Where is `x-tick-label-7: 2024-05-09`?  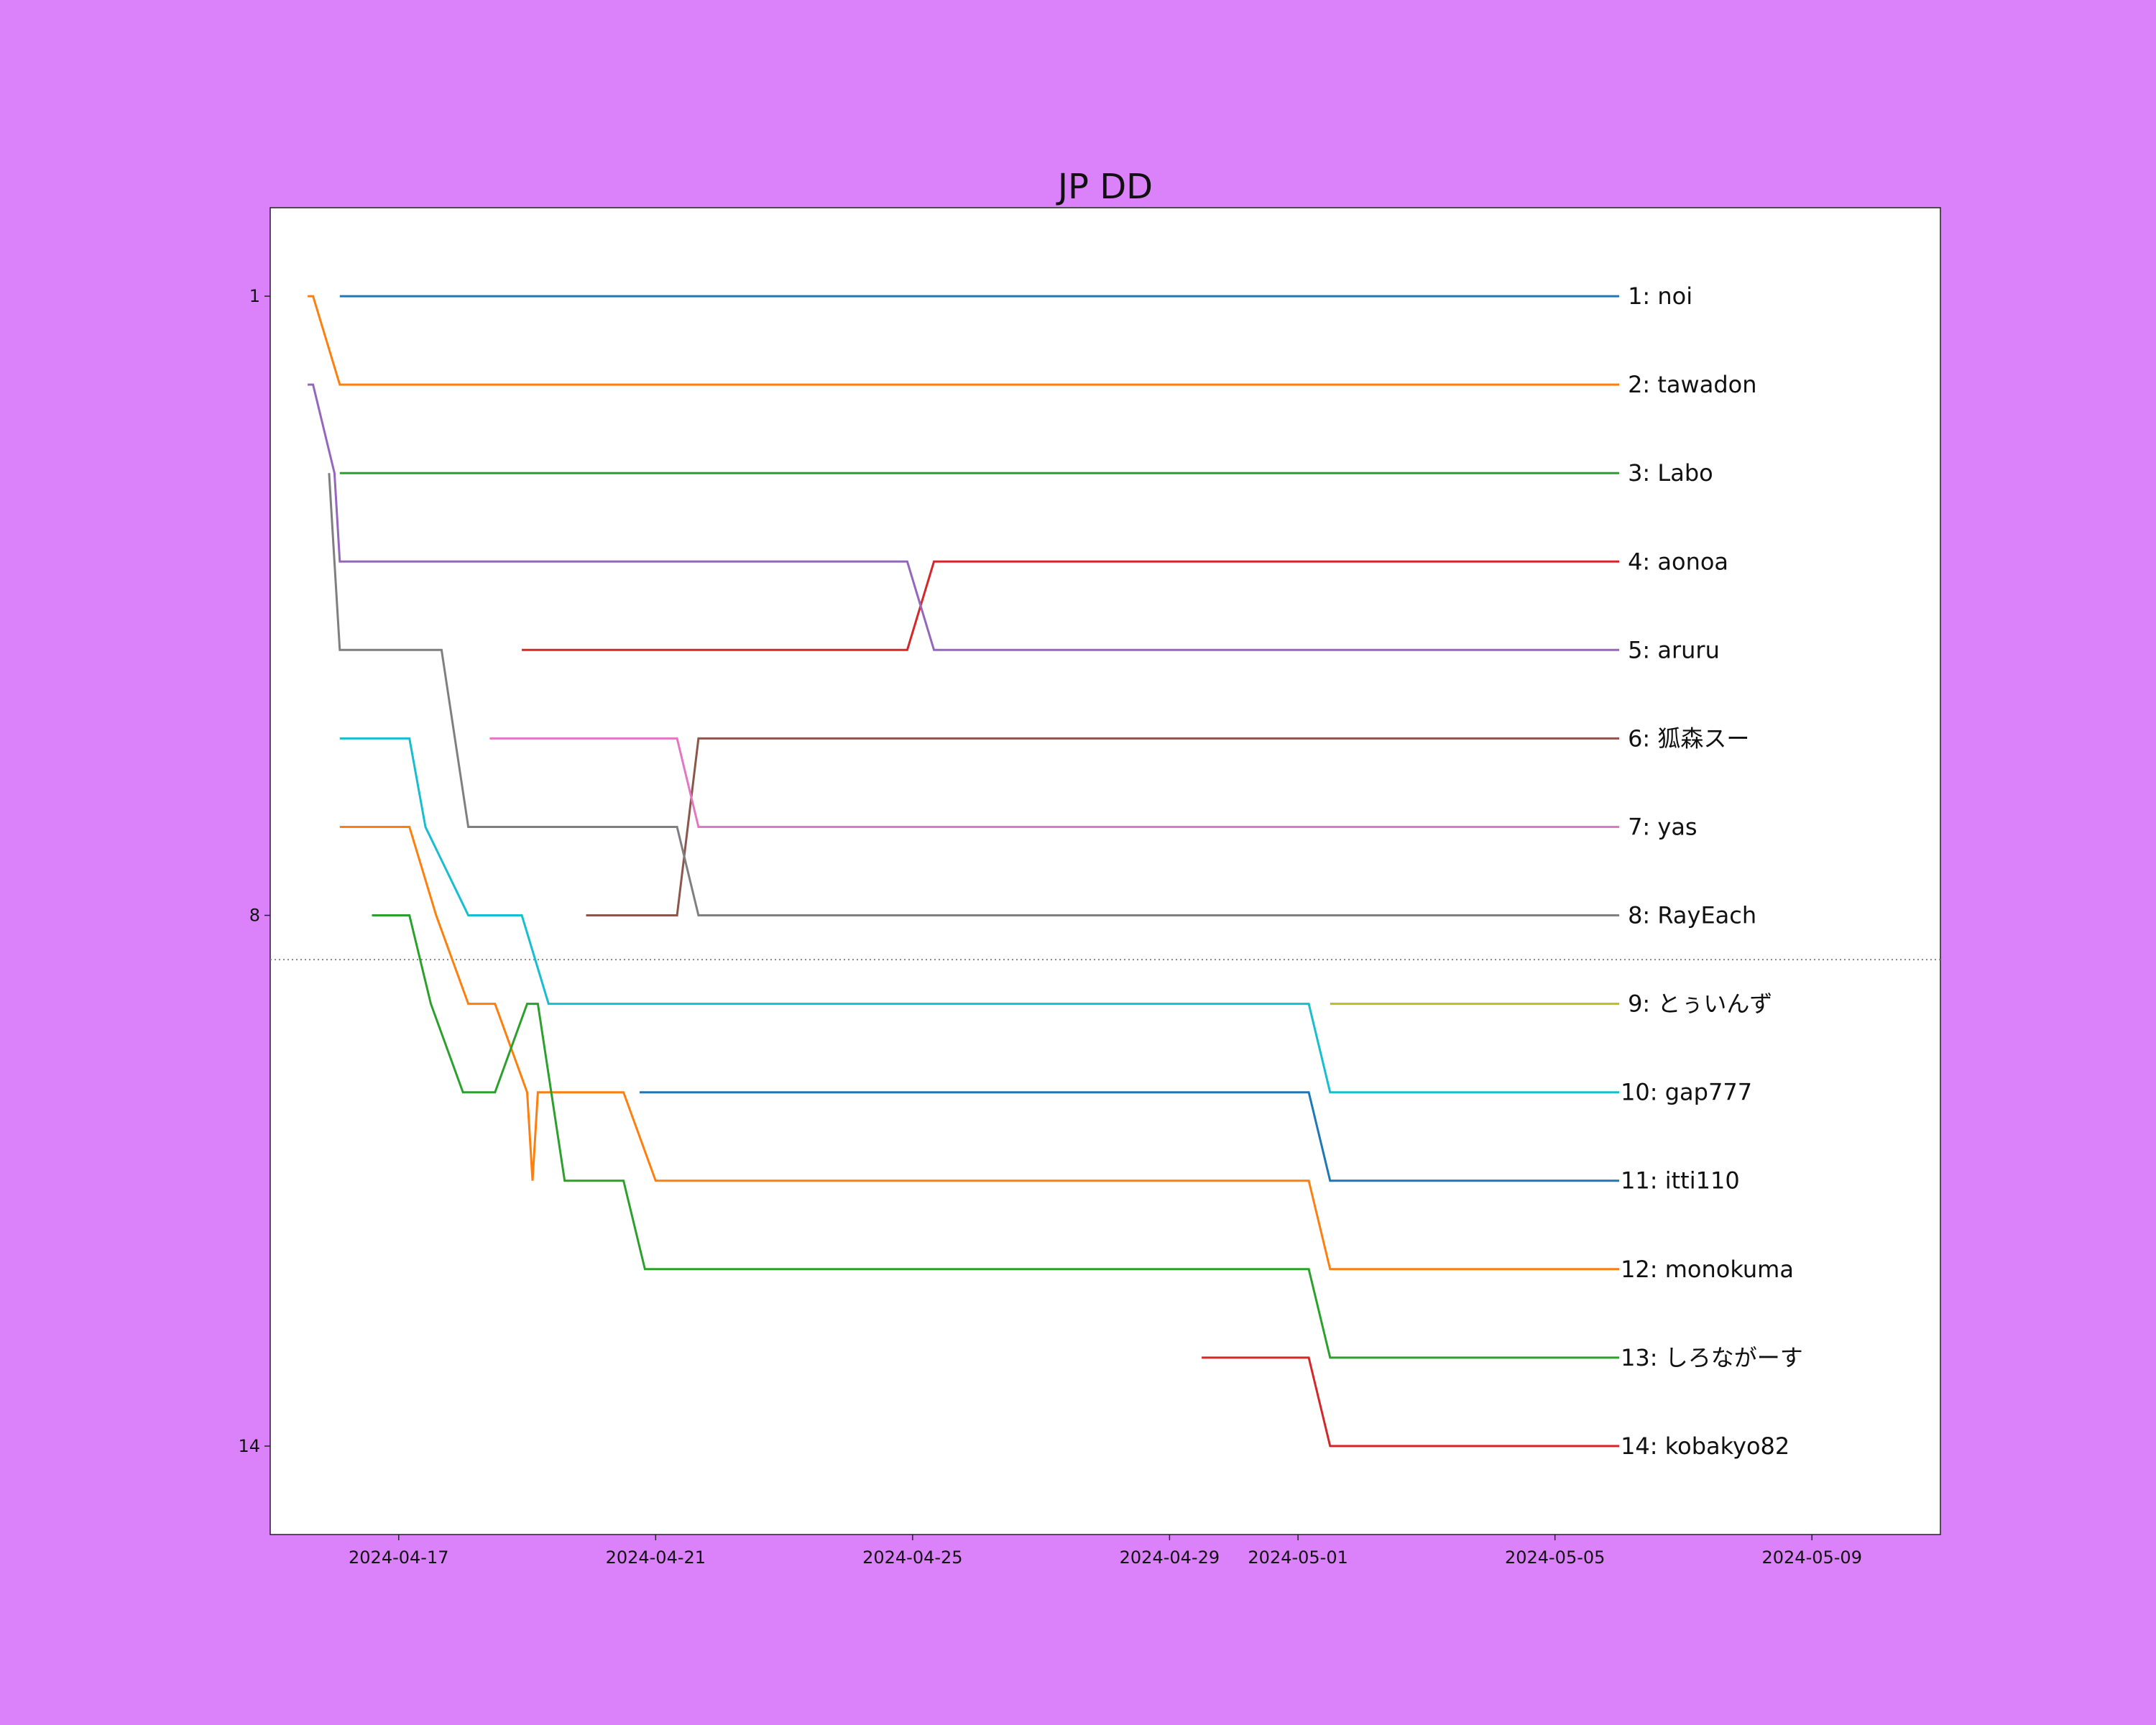
x-tick-label-7: 2024-05-09 is located at coordinates (1811, 1557).